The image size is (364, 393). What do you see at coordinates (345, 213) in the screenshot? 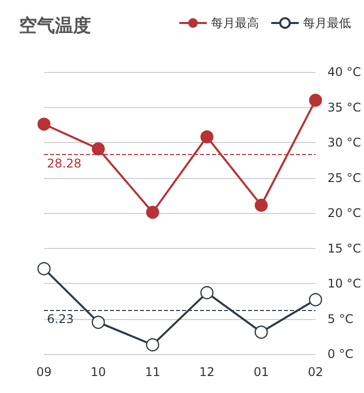
I see `y-tick-label: 20 °C` at bounding box center [345, 213].